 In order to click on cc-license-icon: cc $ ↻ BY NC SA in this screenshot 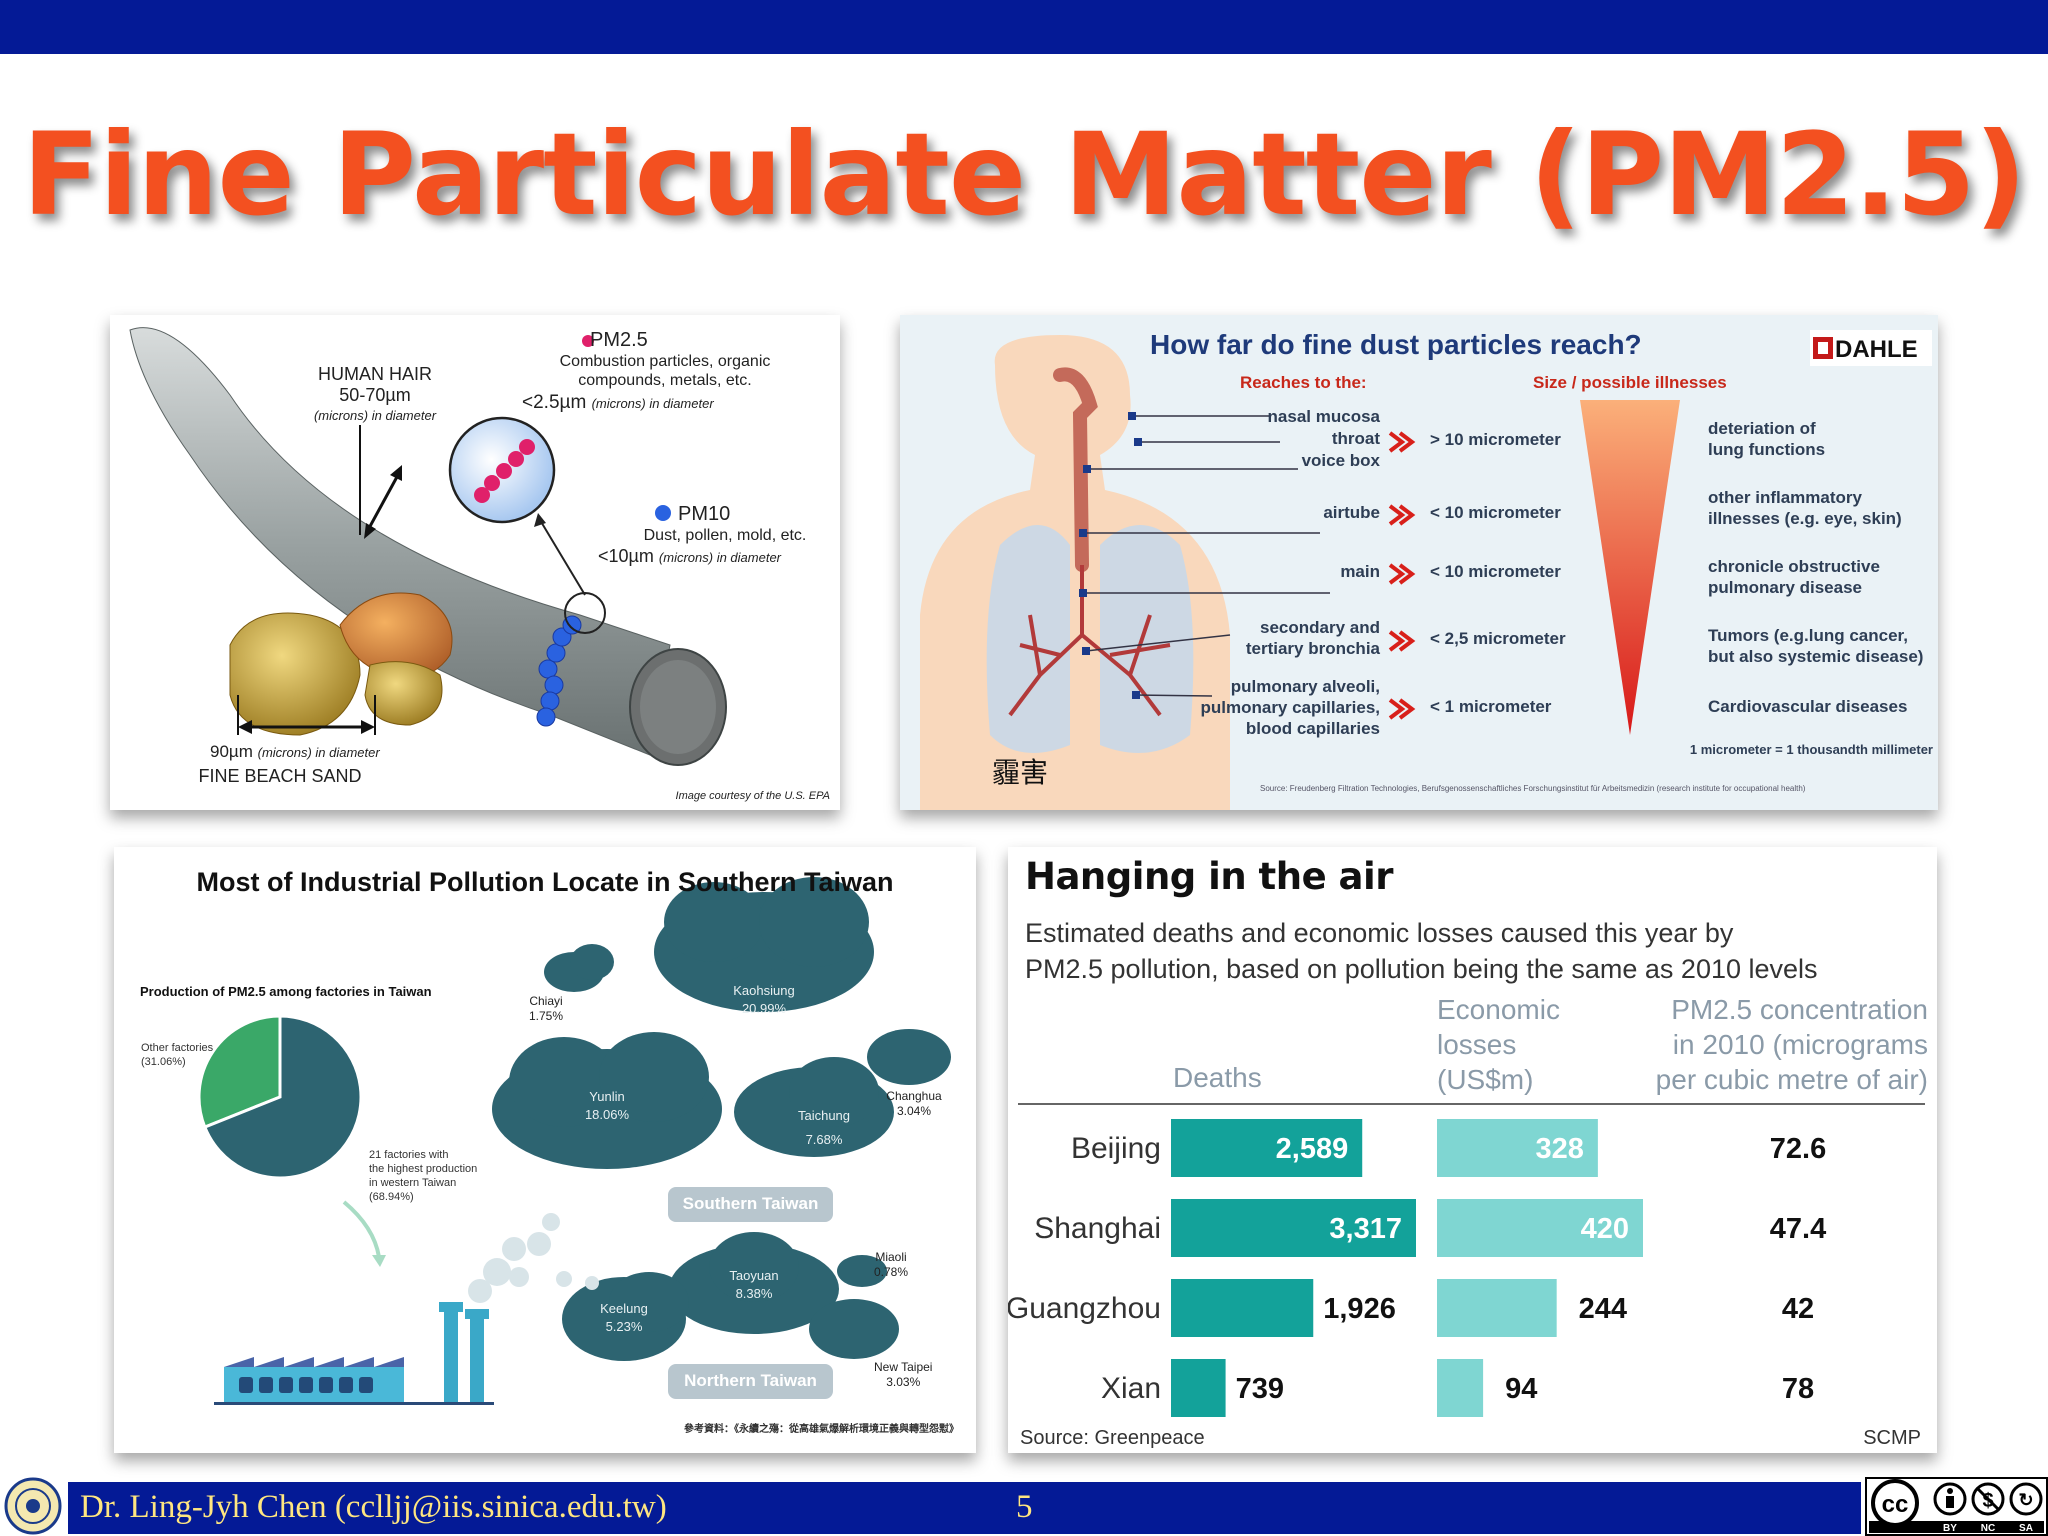, I will do `click(1956, 1506)`.